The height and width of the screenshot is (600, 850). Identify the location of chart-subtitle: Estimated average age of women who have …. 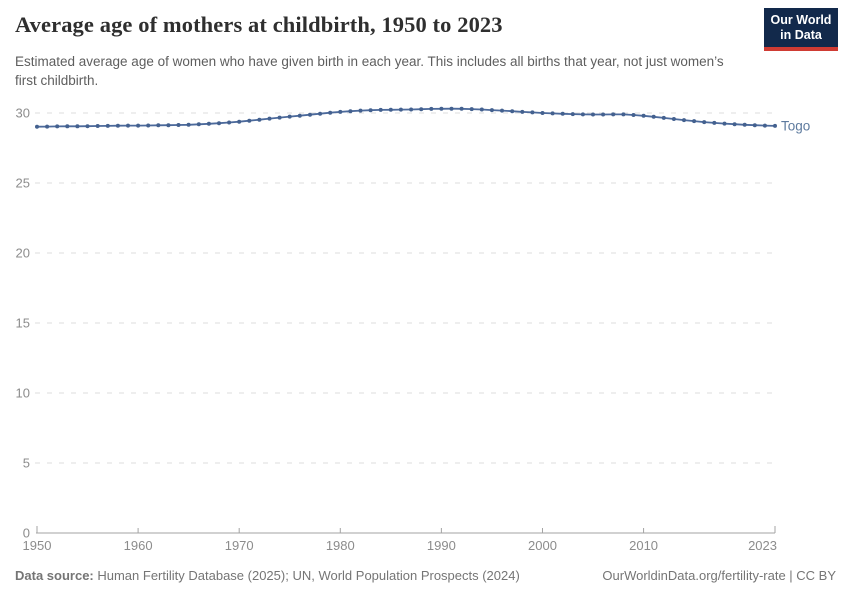
(369, 71).